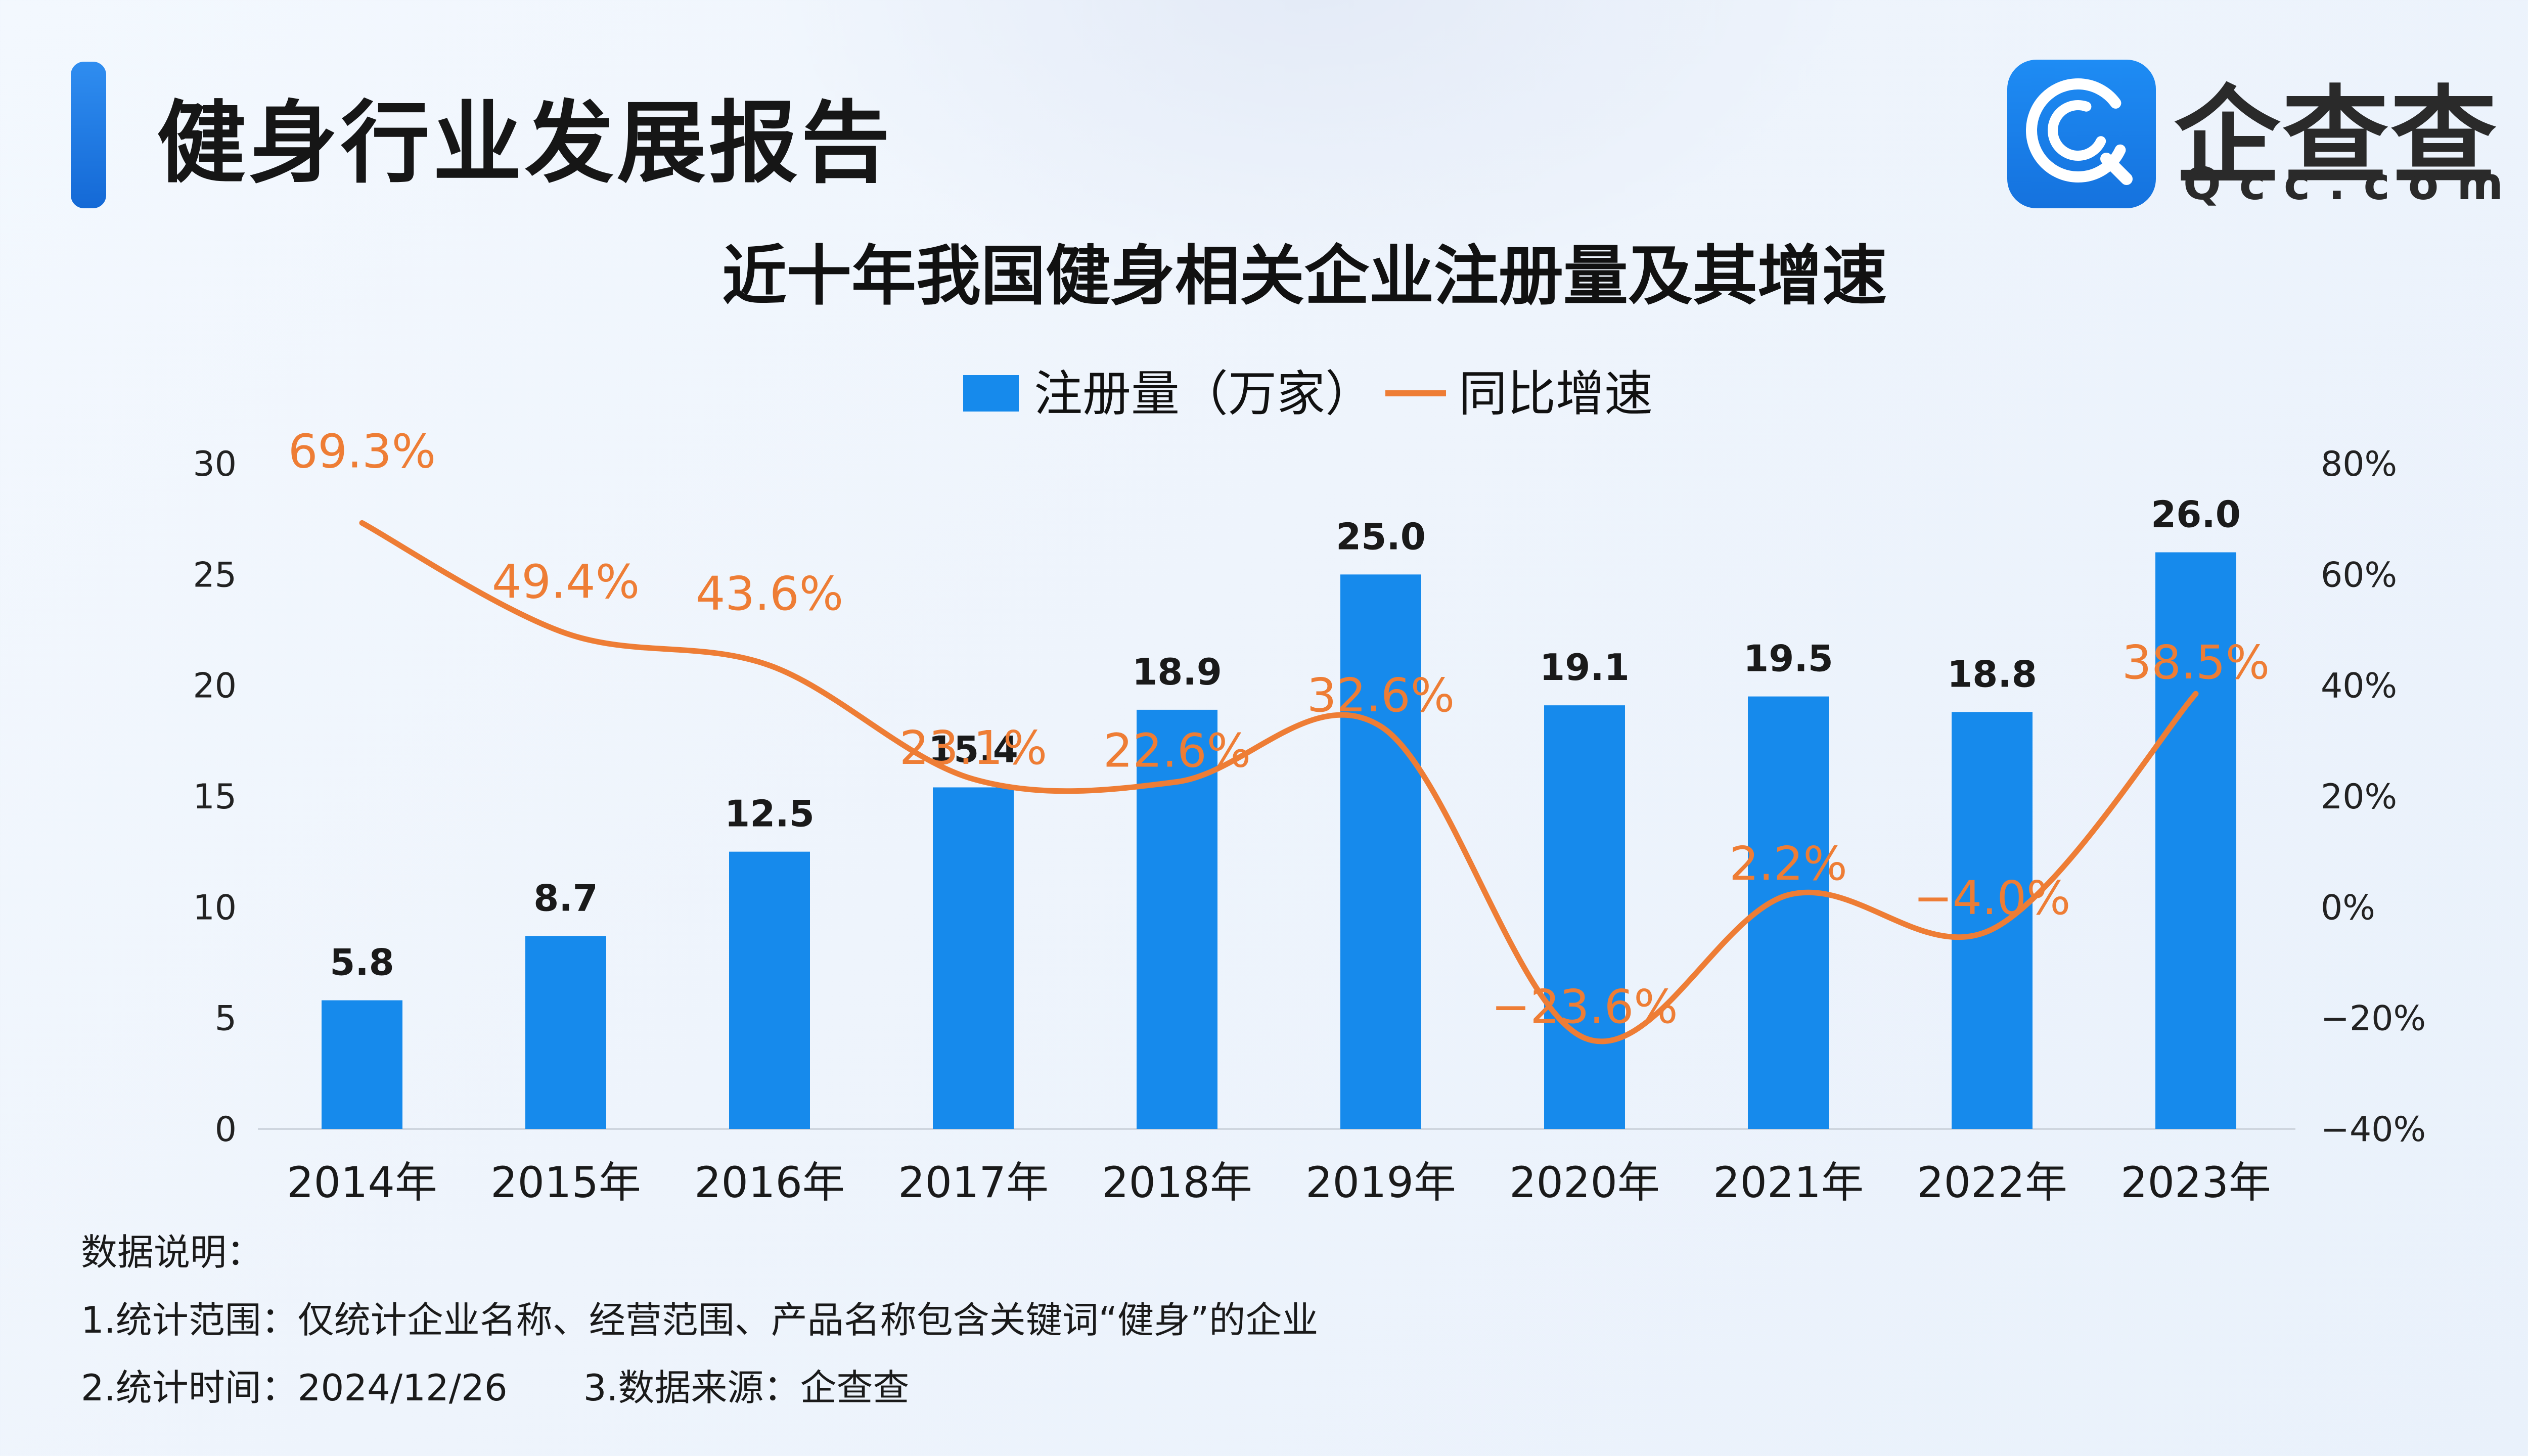 This screenshot has width=2528, height=1456. Describe the element at coordinates (226, 1019) in the screenshot. I see `y-left-tick: 5` at that location.